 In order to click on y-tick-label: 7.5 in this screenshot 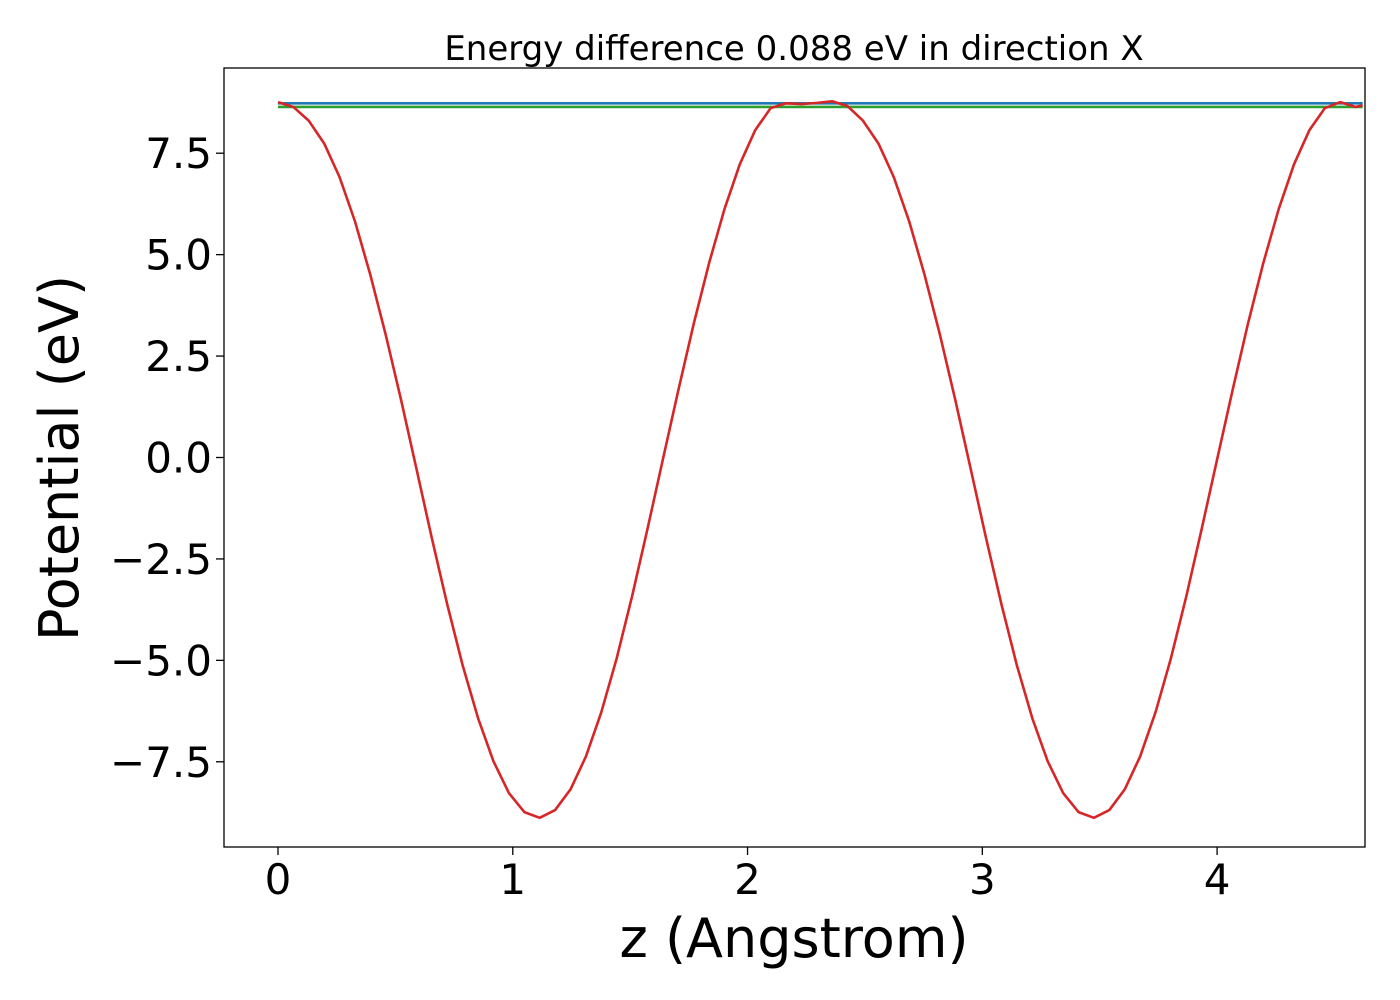, I will do `click(178, 153)`.